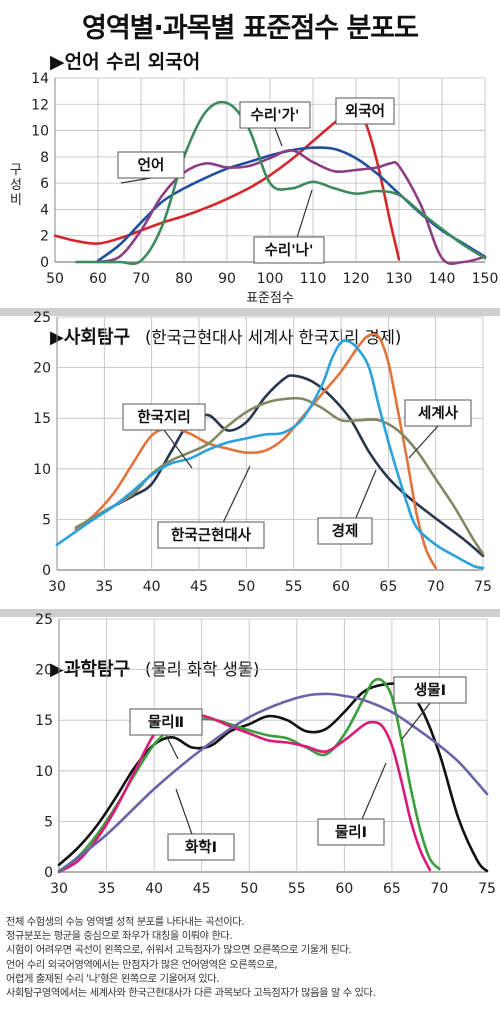 This screenshot has height=1010, width=500. I want to click on x-tick-label: 130, so click(399, 279).